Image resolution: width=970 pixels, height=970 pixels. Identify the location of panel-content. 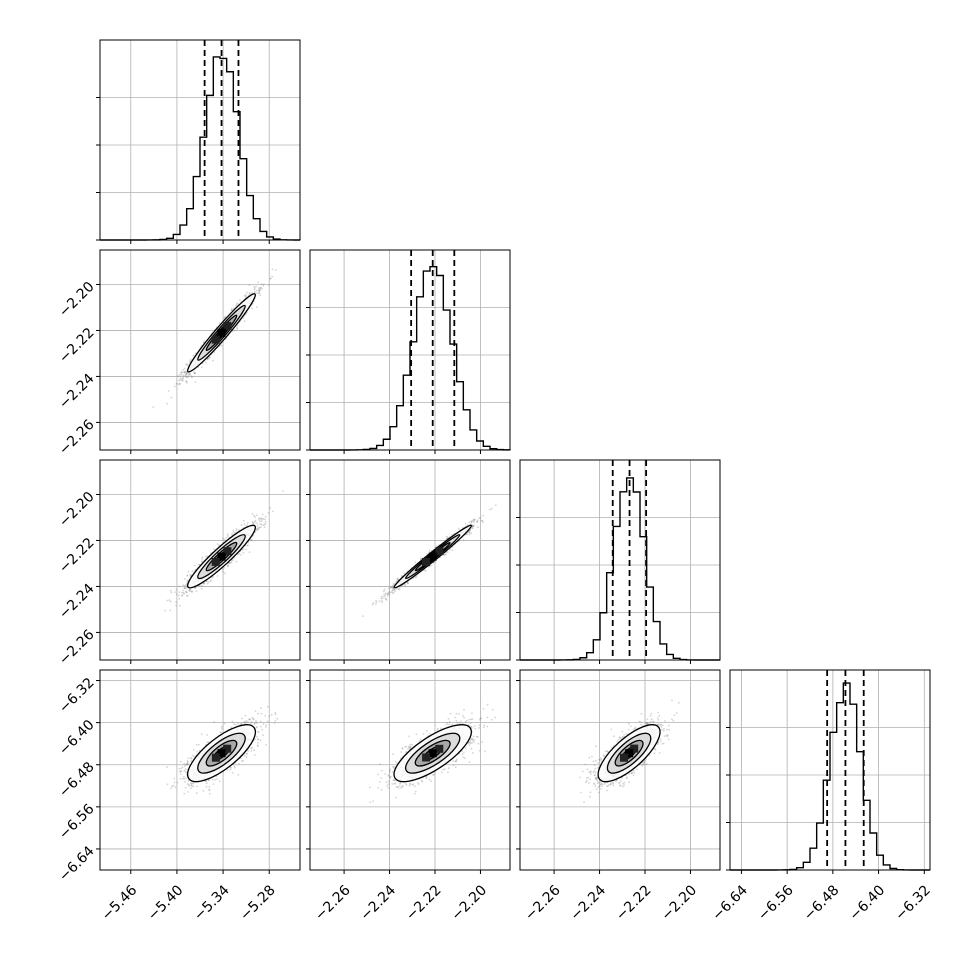
(200, 350).